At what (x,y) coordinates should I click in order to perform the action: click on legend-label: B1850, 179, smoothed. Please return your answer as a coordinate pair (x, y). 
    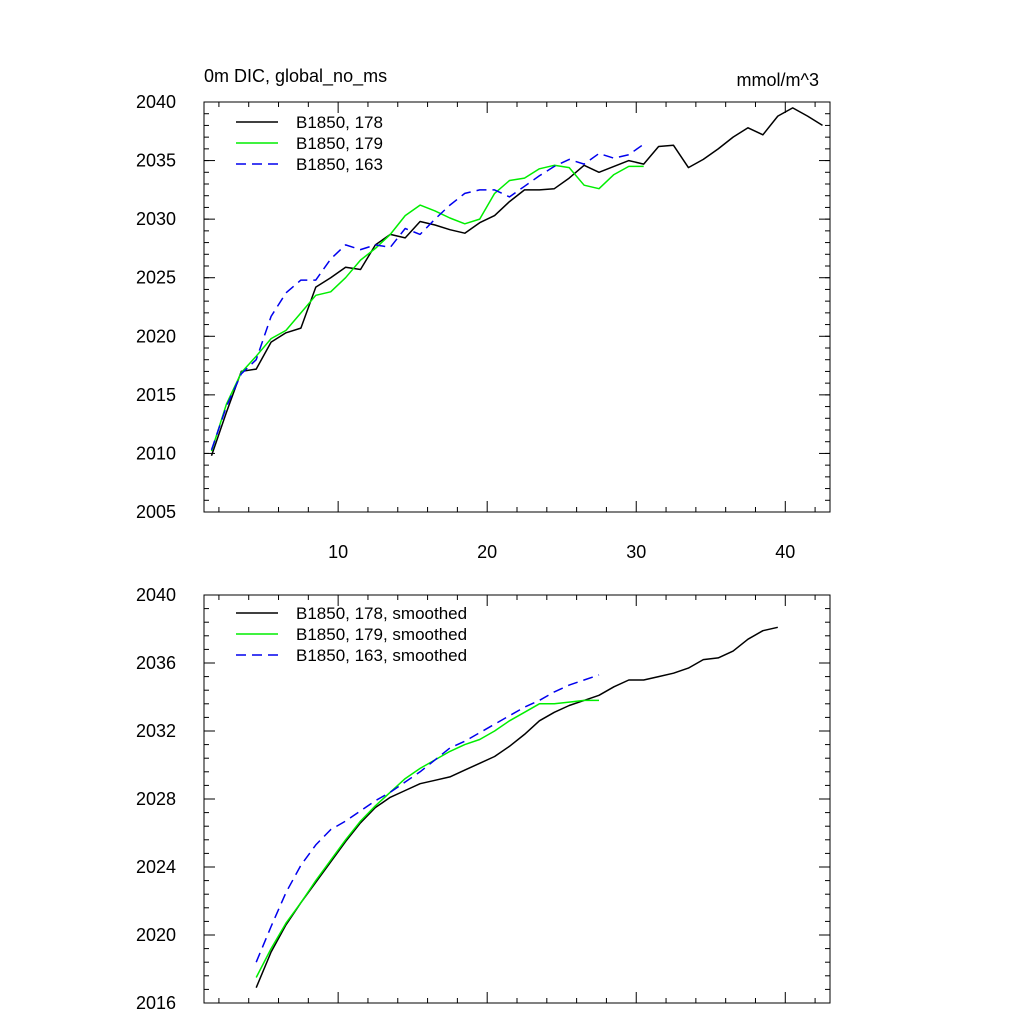
    Looking at the image, I should click on (381, 634).